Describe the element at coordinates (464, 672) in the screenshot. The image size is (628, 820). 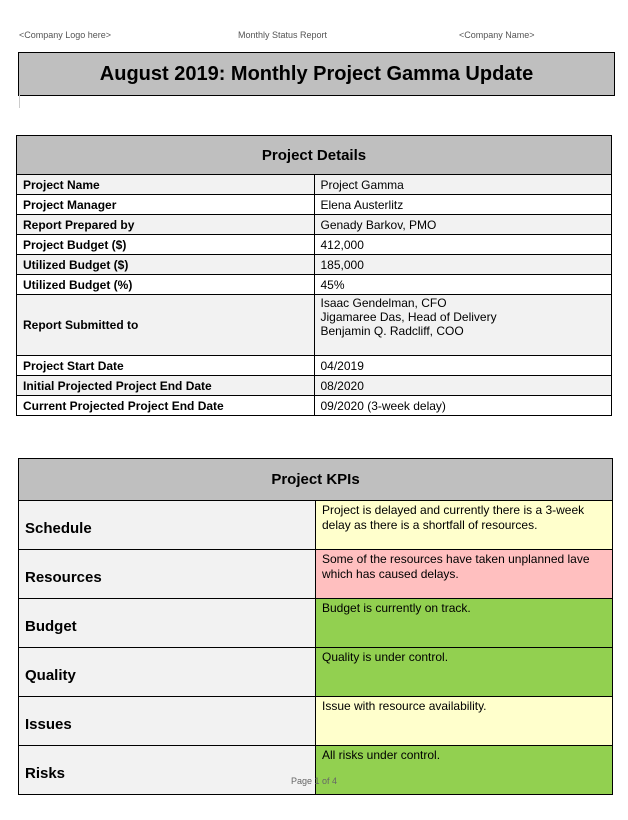
I see `kpi-status-text: Quality is under control.` at that location.